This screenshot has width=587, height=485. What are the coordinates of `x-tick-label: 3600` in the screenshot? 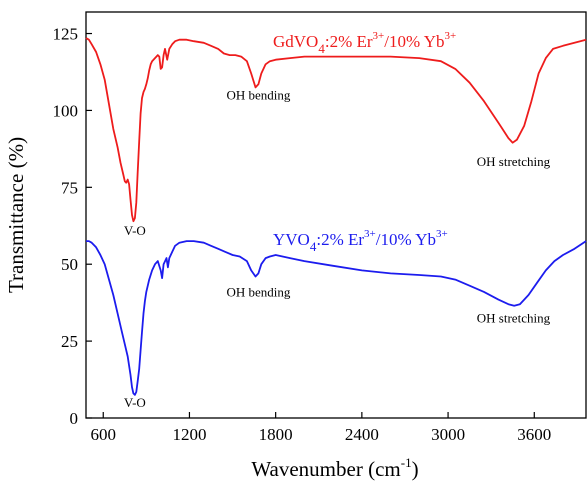 It's located at (534, 434).